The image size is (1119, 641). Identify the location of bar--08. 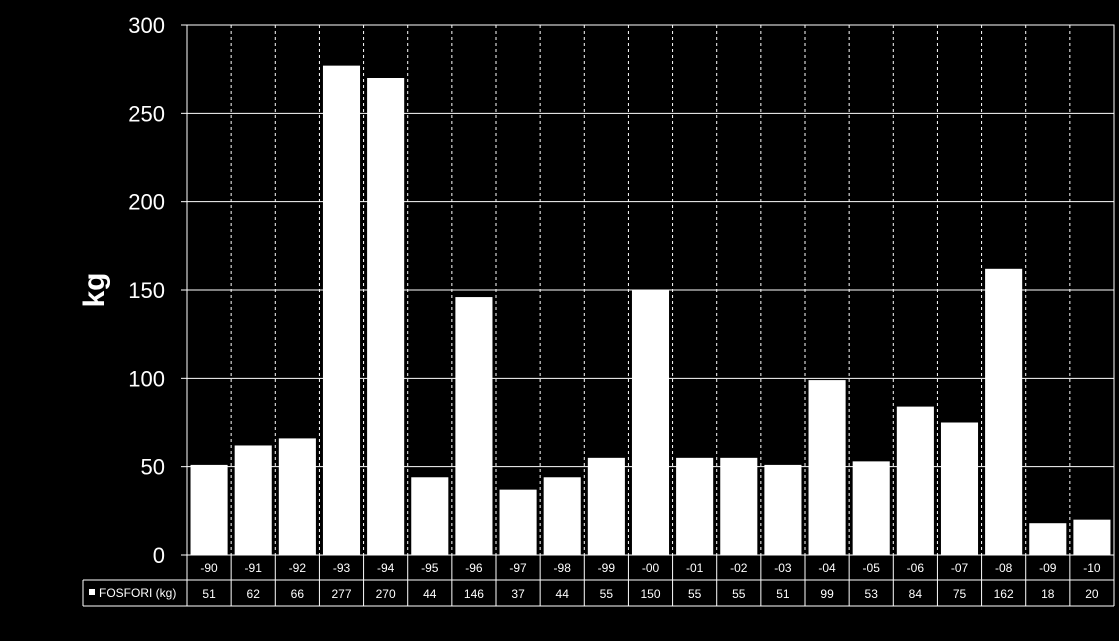
(1004, 411).